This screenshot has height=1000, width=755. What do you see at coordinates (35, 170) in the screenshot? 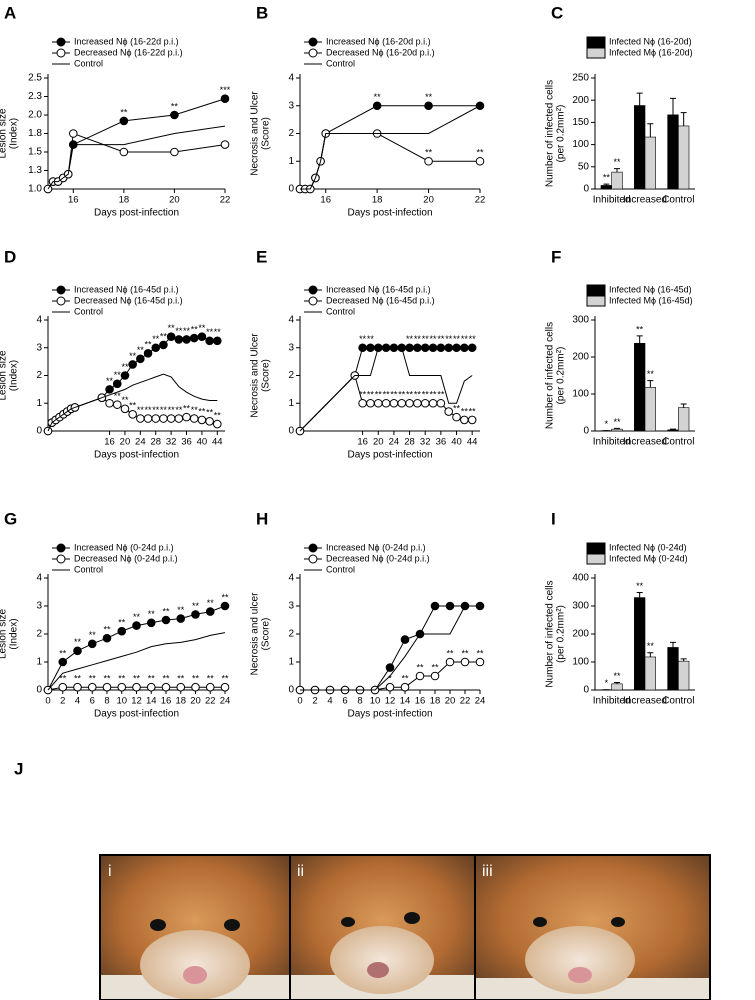
I see `y-tick-label: 1.3` at bounding box center [35, 170].